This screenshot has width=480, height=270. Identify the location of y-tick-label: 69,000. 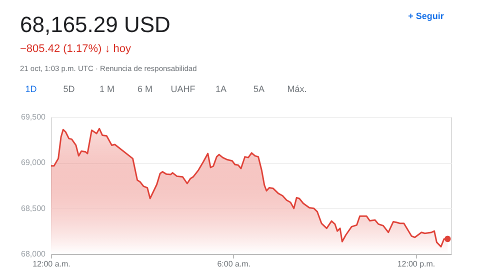
(33, 163).